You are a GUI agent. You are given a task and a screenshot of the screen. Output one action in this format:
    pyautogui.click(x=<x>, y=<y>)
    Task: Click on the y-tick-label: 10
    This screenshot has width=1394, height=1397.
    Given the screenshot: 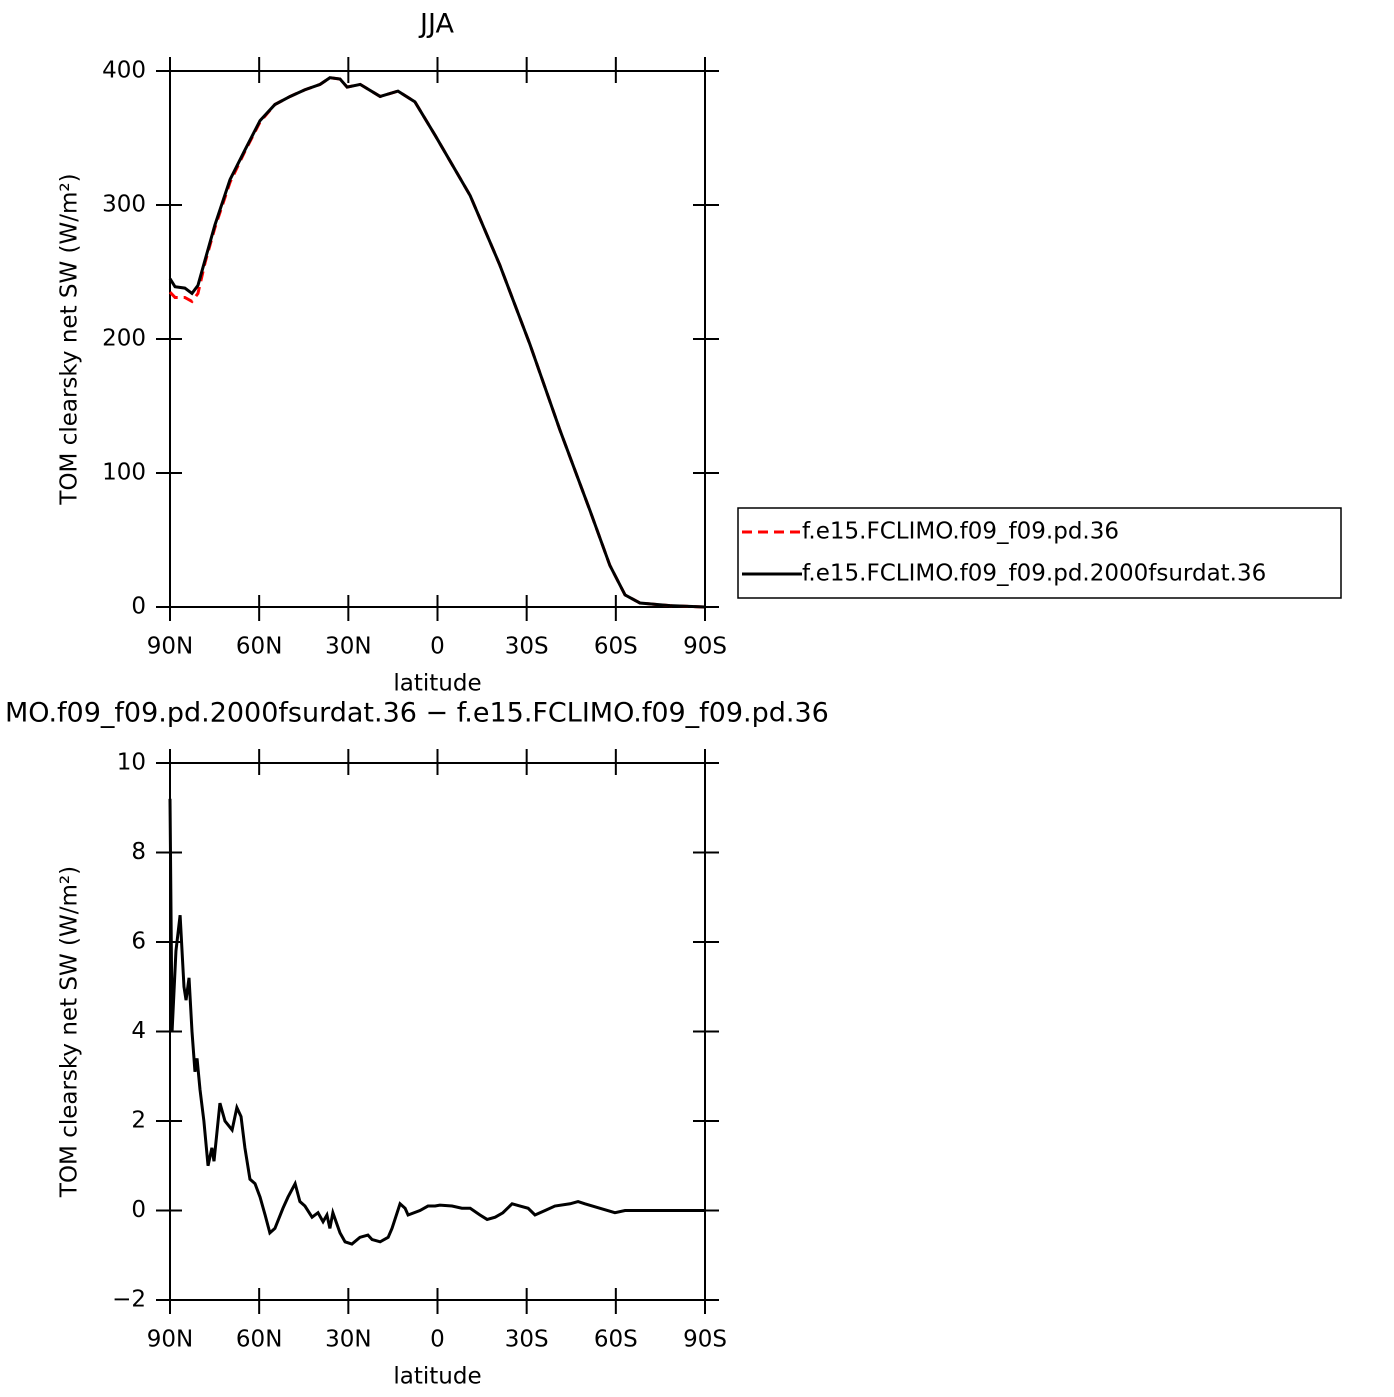 What is the action you would take?
    pyautogui.click(x=131, y=763)
    